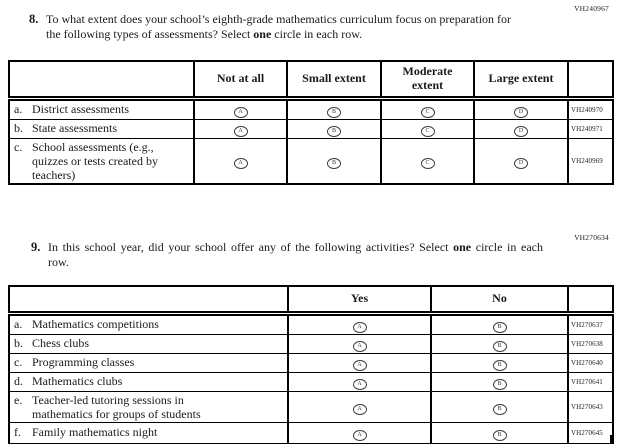  Describe the element at coordinates (590, 300) in the screenshot. I see `q9-header-code-empty` at that location.